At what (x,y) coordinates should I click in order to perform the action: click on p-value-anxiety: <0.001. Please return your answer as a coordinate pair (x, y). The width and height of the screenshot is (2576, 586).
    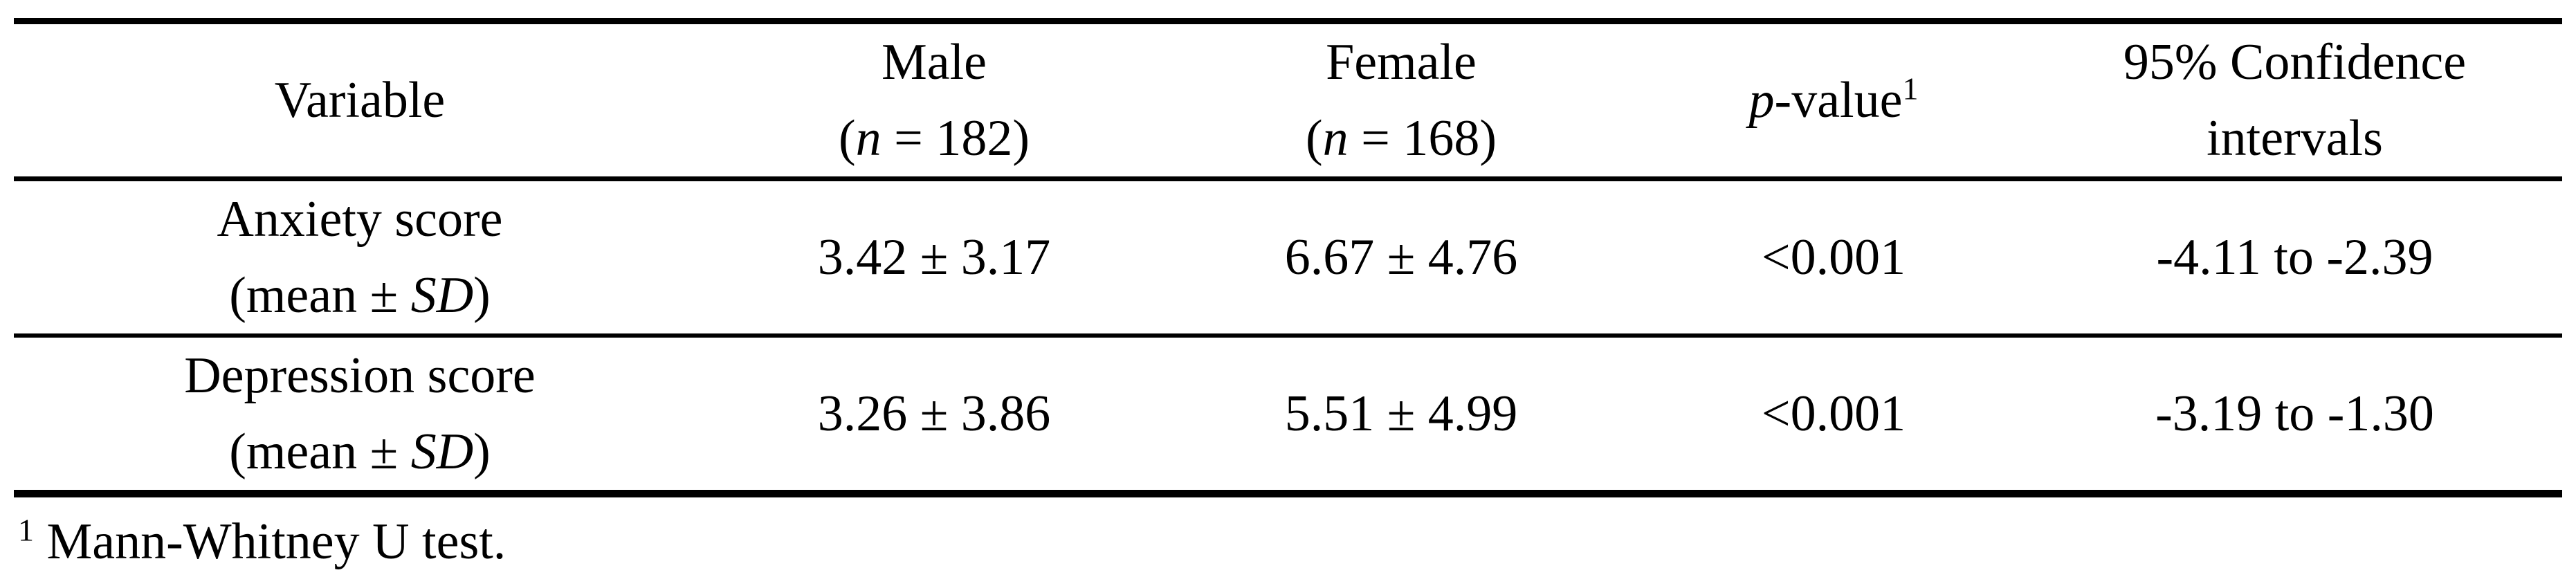
    Looking at the image, I should click on (1834, 257).